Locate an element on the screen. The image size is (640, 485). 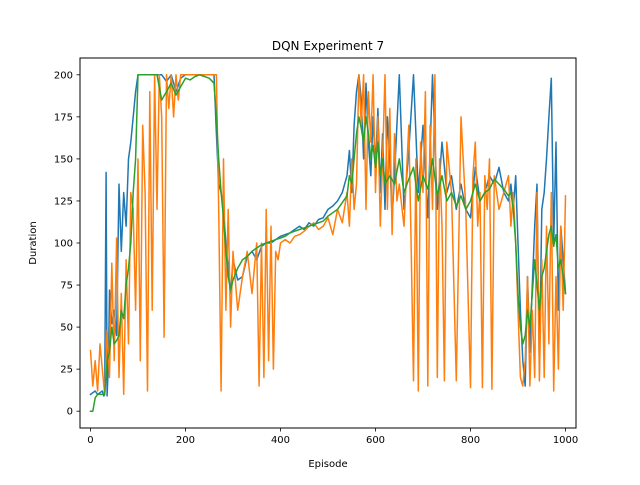
y-tick-label: 200 is located at coordinates (63, 75).